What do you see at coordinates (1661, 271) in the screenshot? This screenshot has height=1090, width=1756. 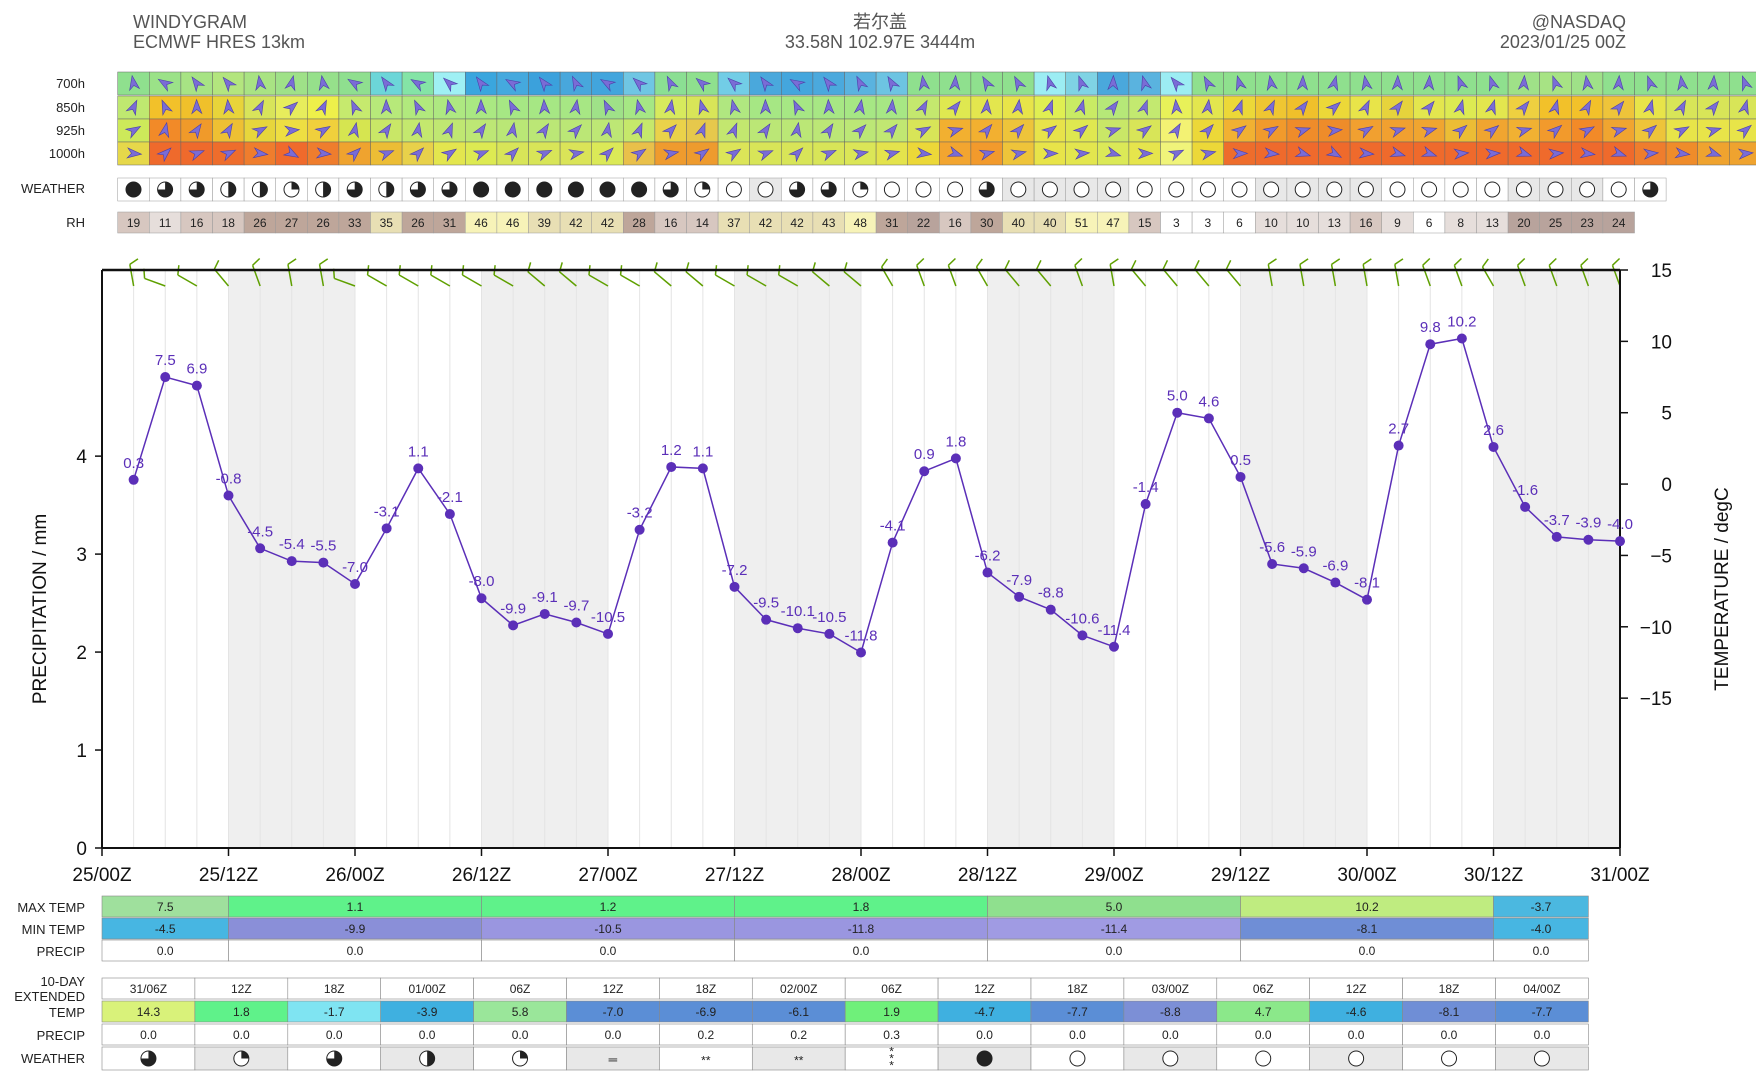 I see `y-tick-label-right: 15` at bounding box center [1661, 271].